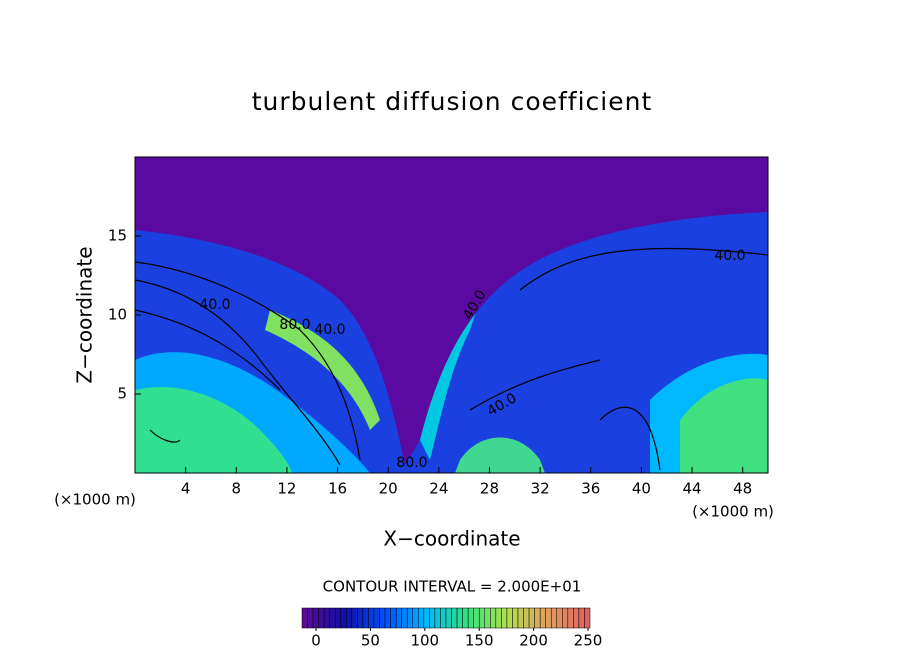  Describe the element at coordinates (424, 641) in the screenshot. I see `colorbar-tick-label: 100` at that location.